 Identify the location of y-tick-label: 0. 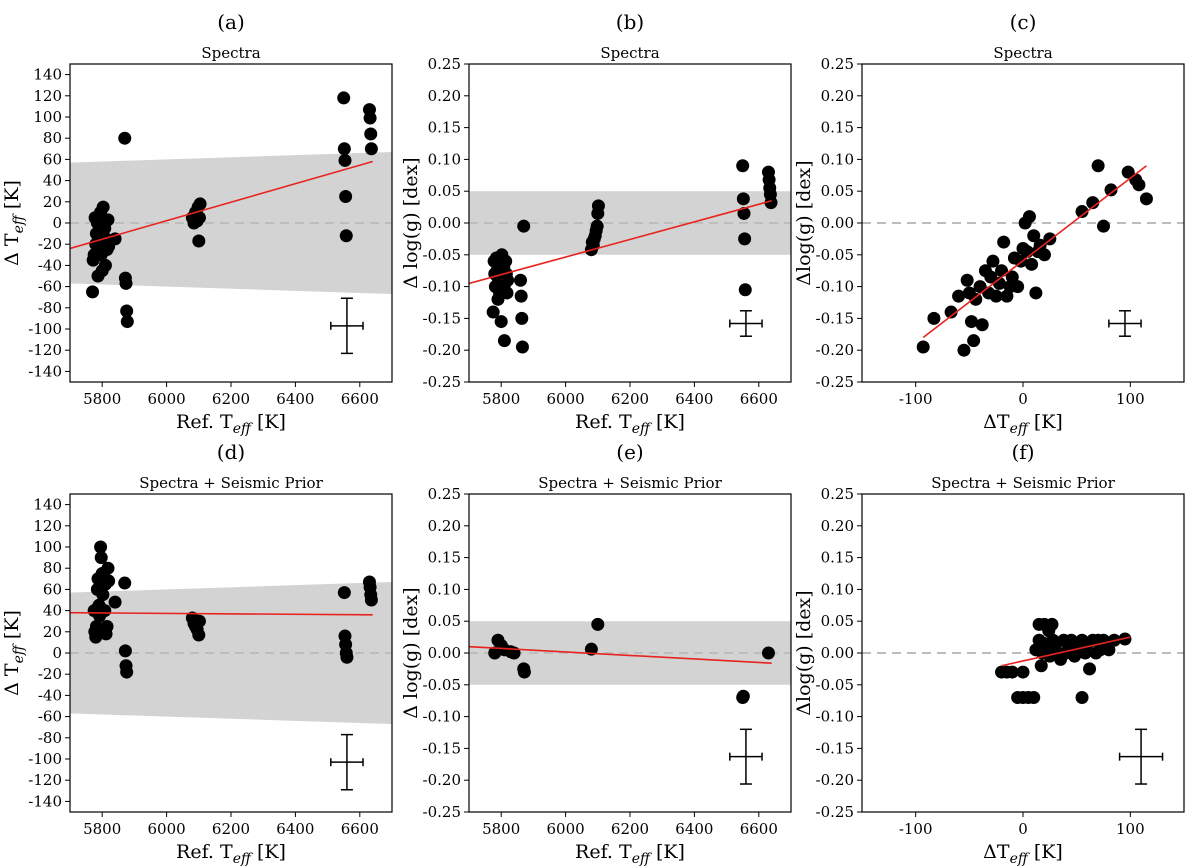
(57, 223).